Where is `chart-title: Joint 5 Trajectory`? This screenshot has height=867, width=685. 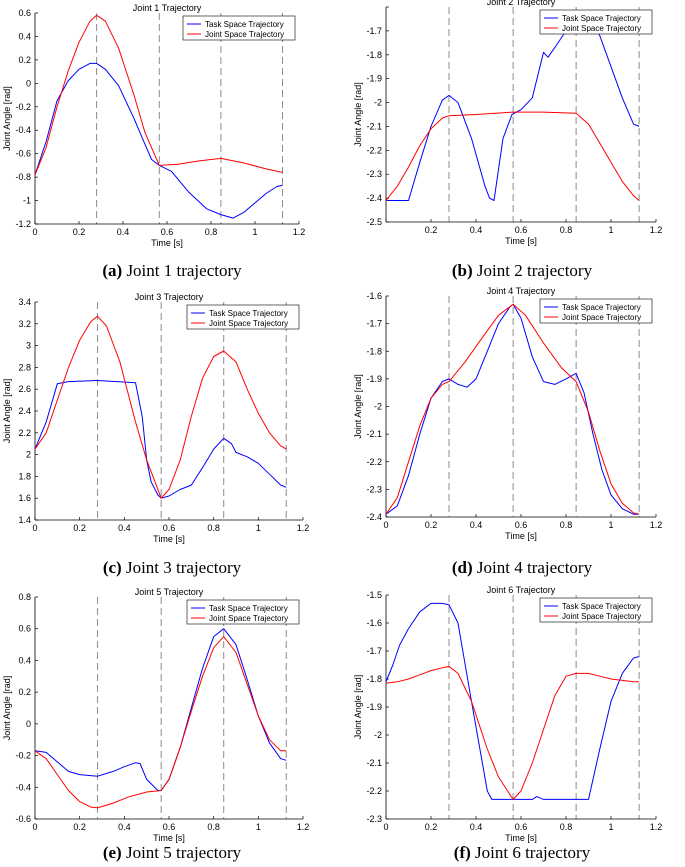 chart-title: Joint 5 Trajectory is located at coordinates (169, 592).